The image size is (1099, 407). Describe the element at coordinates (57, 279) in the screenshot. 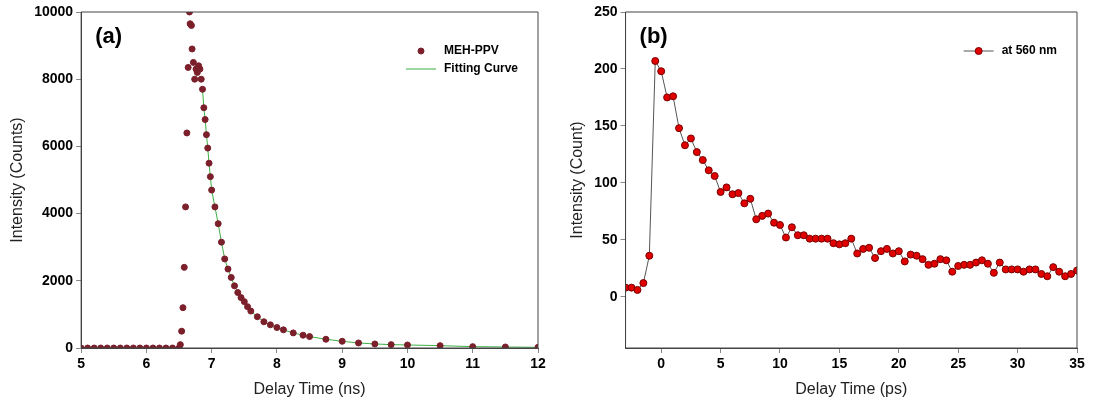

I see `y-tick-label: 2000` at that location.